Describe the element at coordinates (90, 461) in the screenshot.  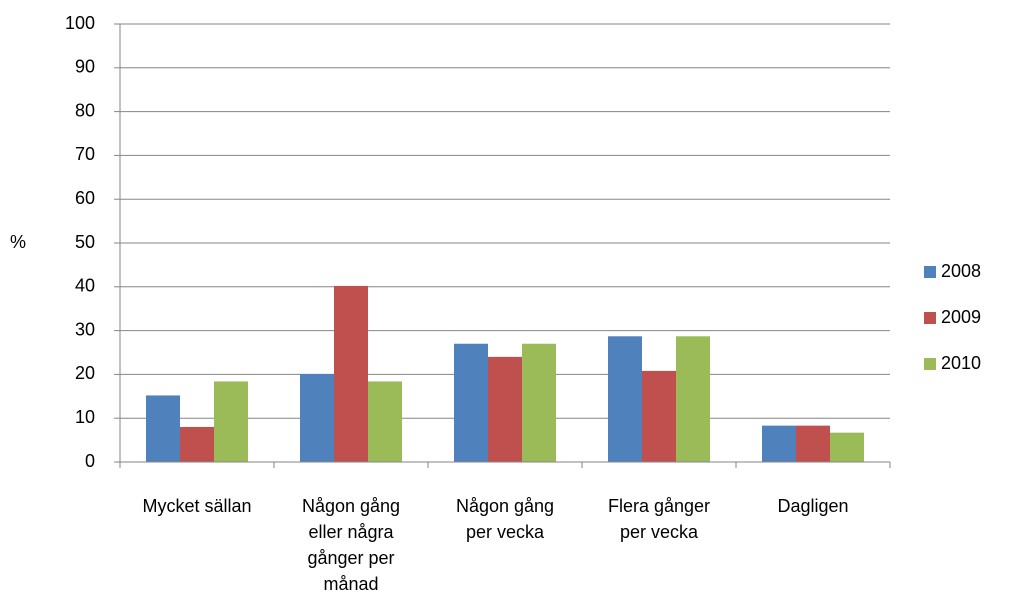
I see `y-tick-label: 0` at that location.